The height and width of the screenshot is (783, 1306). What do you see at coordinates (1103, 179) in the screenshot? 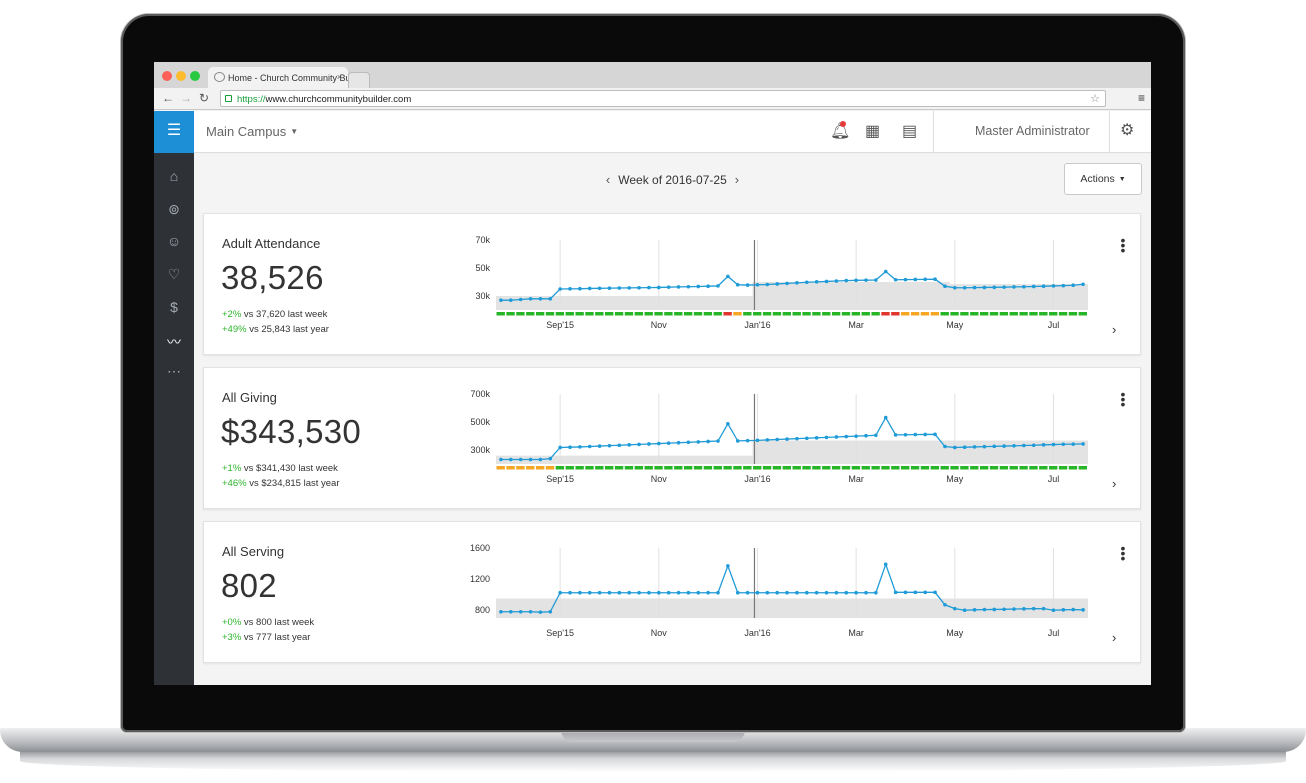
I see `actions-button: Actions ▼` at bounding box center [1103, 179].